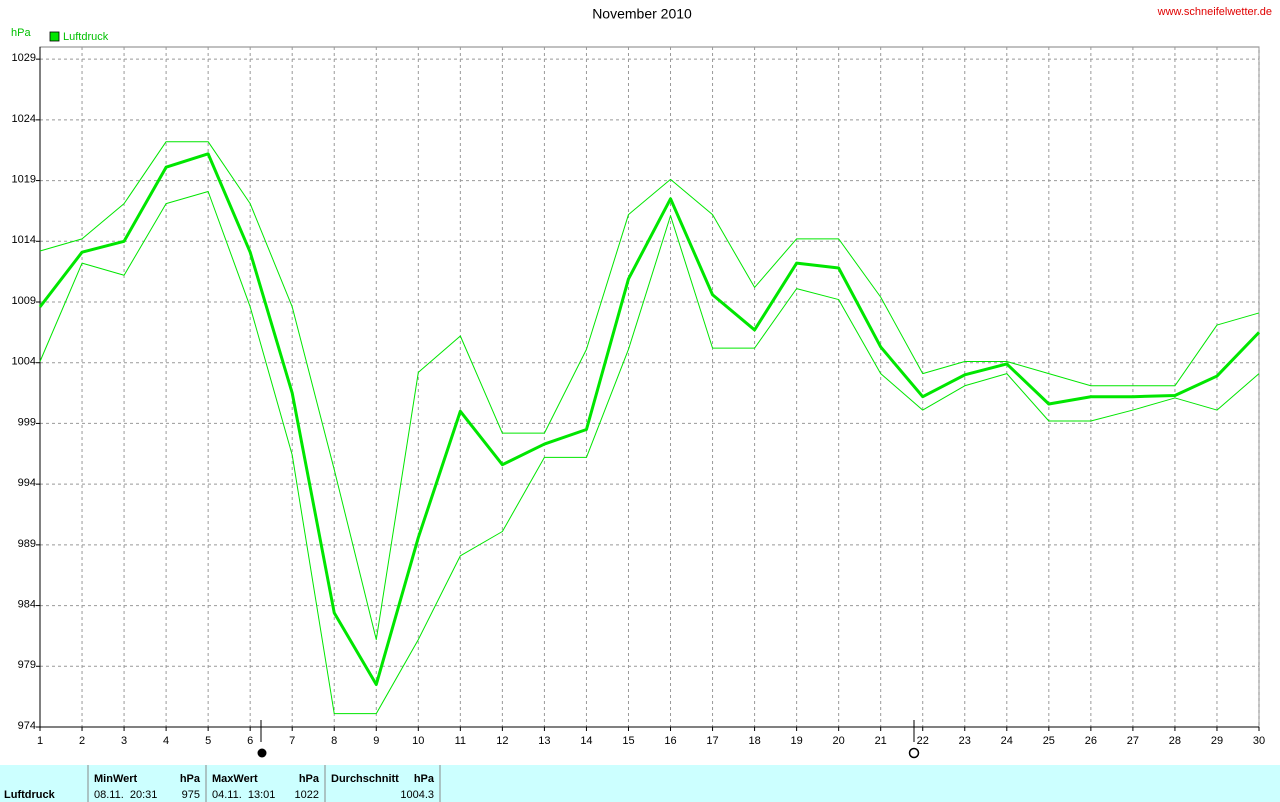  I want to click on summary-time: 08.11. 20:31, so click(125, 795).